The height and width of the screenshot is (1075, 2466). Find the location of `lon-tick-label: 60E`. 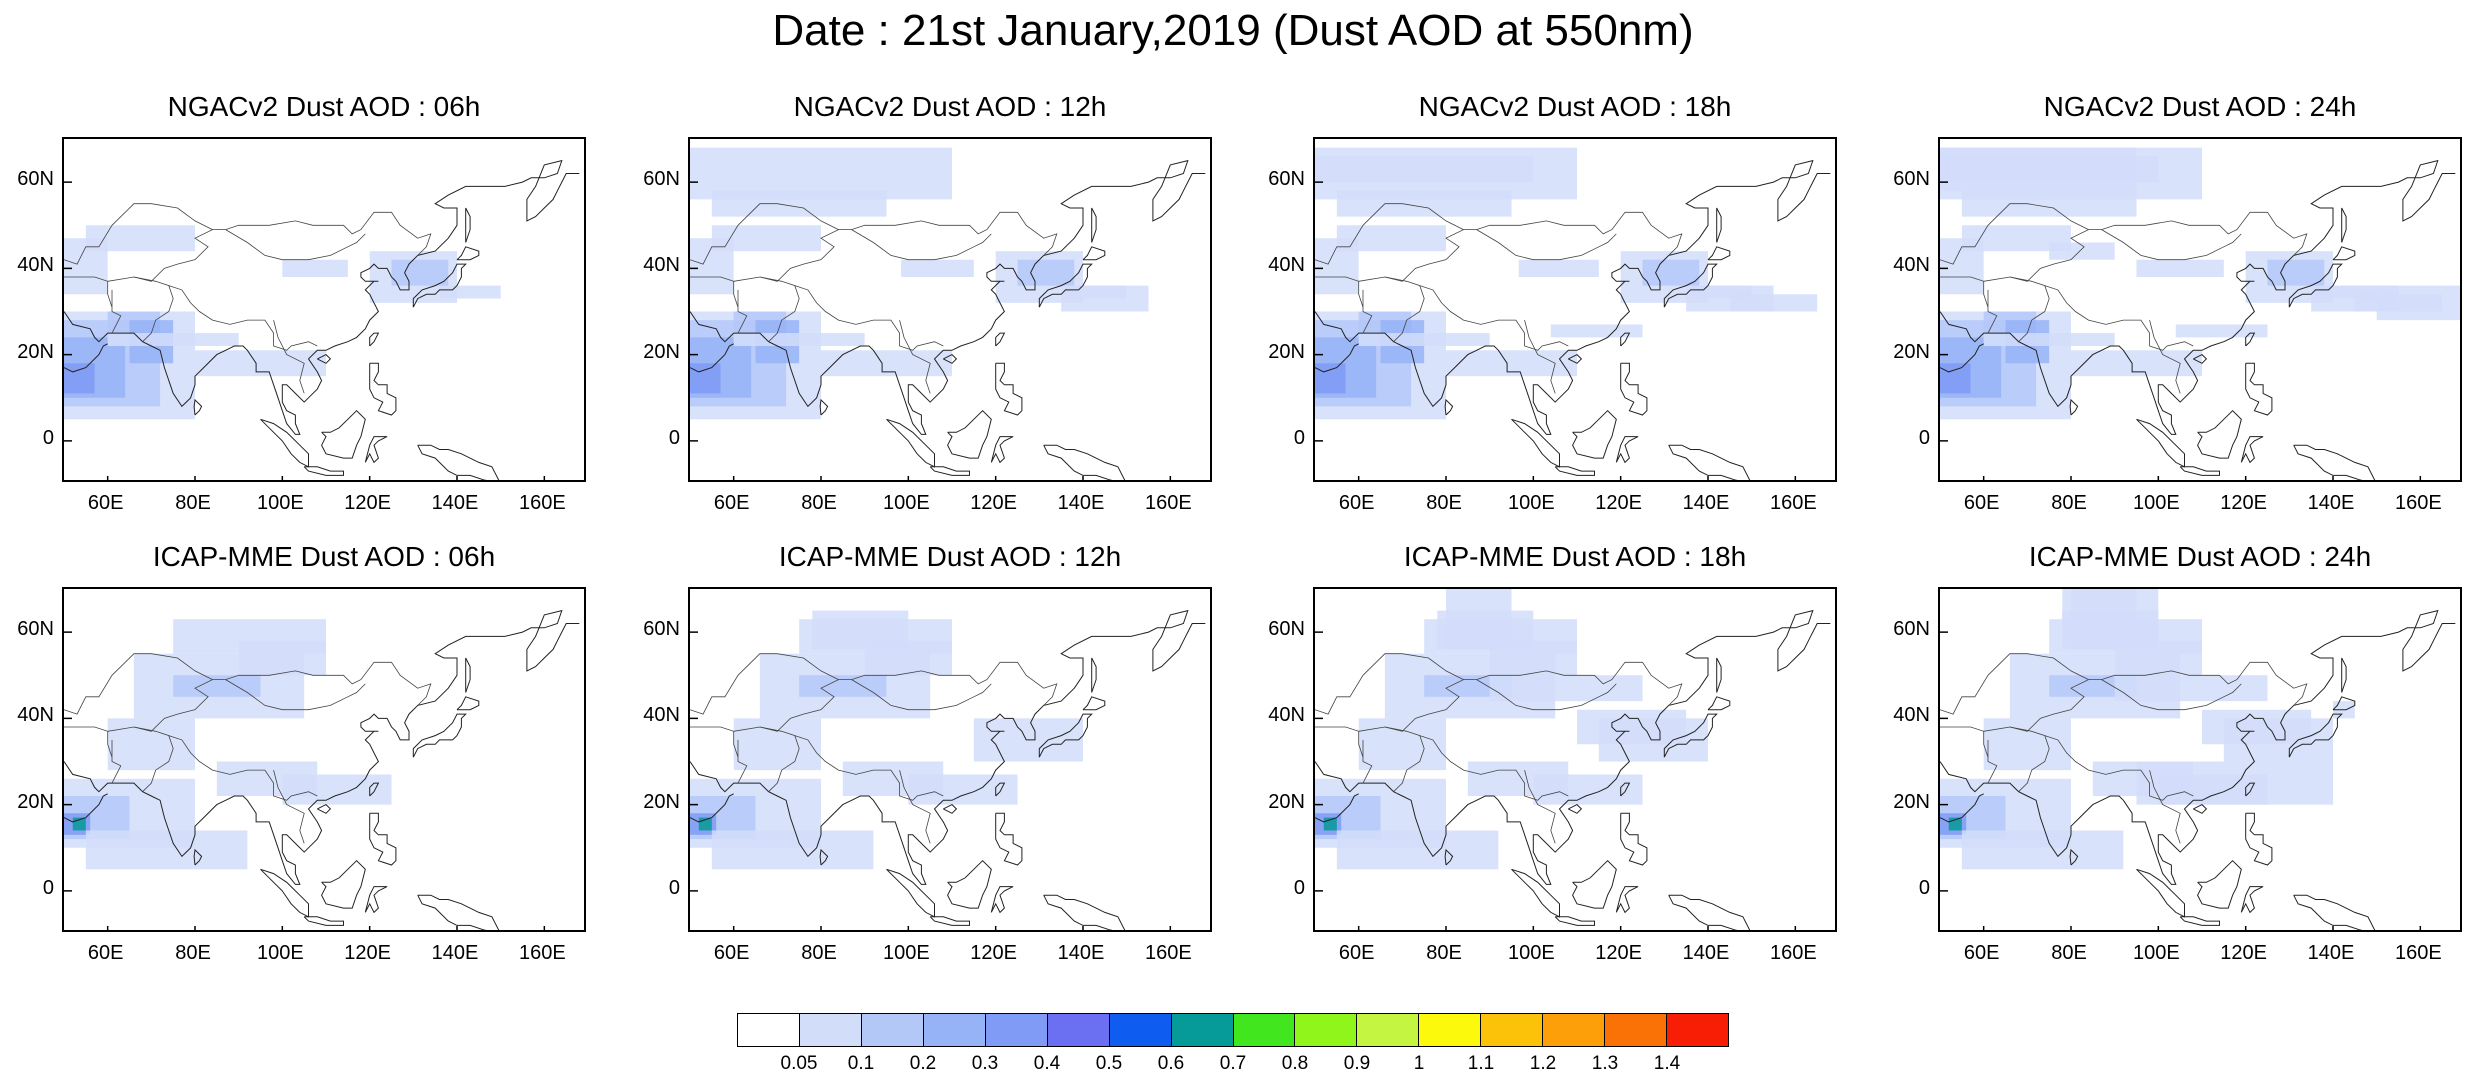

lon-tick-label: 60E is located at coordinates (1356, 503).